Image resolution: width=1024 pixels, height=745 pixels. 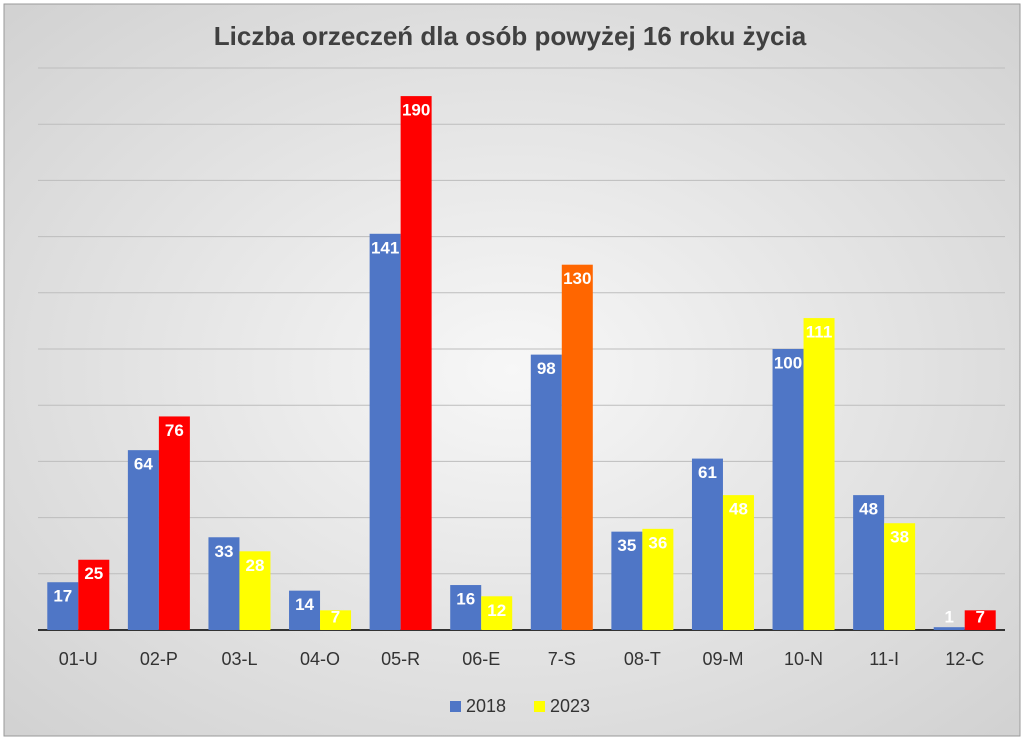 What do you see at coordinates (465, 599) in the screenshot?
I see `value-label: 16` at bounding box center [465, 599].